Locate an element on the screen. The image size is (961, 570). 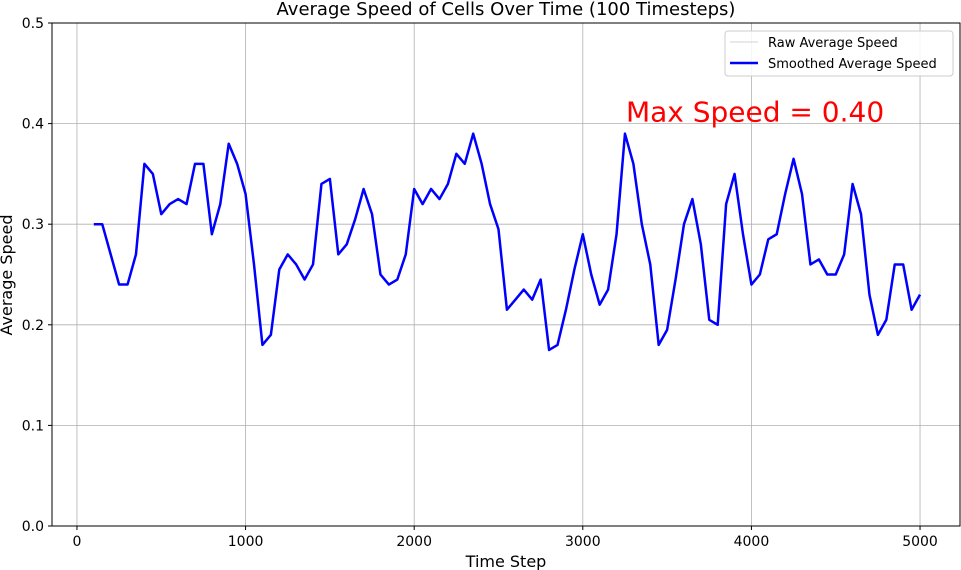
y-tick-label: 0.4 is located at coordinates (33, 125).